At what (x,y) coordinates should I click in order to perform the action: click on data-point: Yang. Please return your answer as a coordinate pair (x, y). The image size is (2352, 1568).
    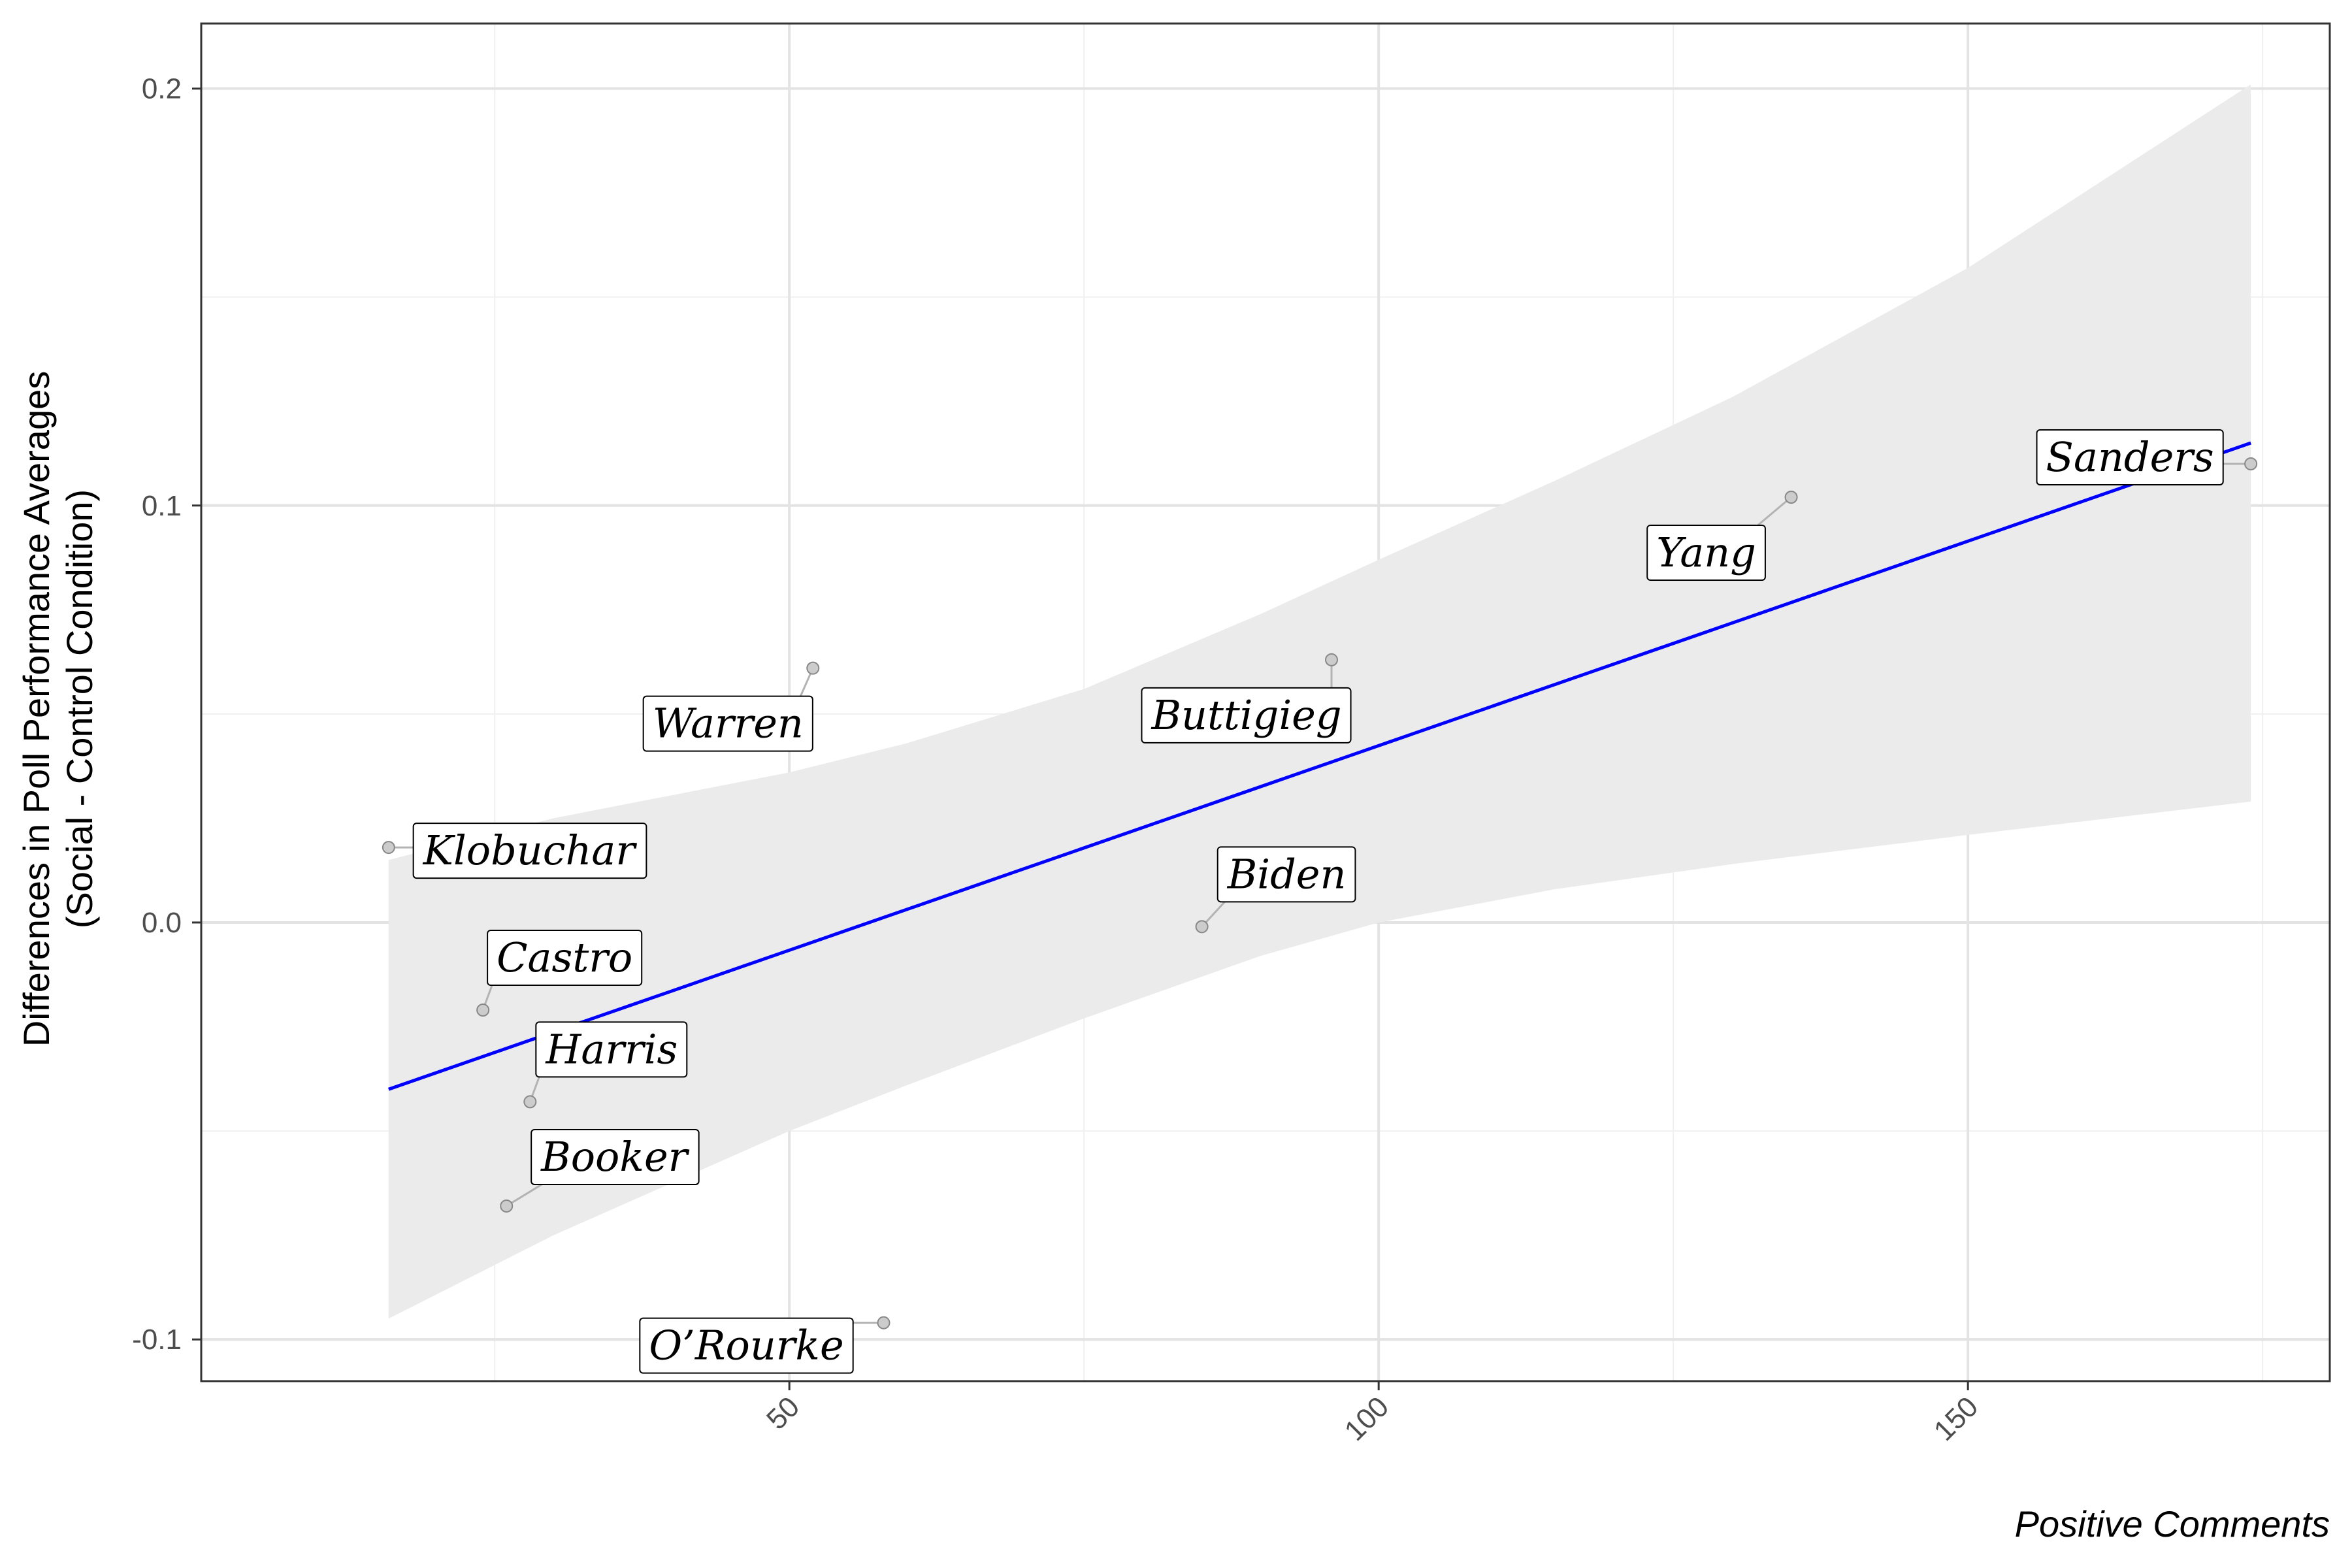
    Looking at the image, I should click on (1722, 536).